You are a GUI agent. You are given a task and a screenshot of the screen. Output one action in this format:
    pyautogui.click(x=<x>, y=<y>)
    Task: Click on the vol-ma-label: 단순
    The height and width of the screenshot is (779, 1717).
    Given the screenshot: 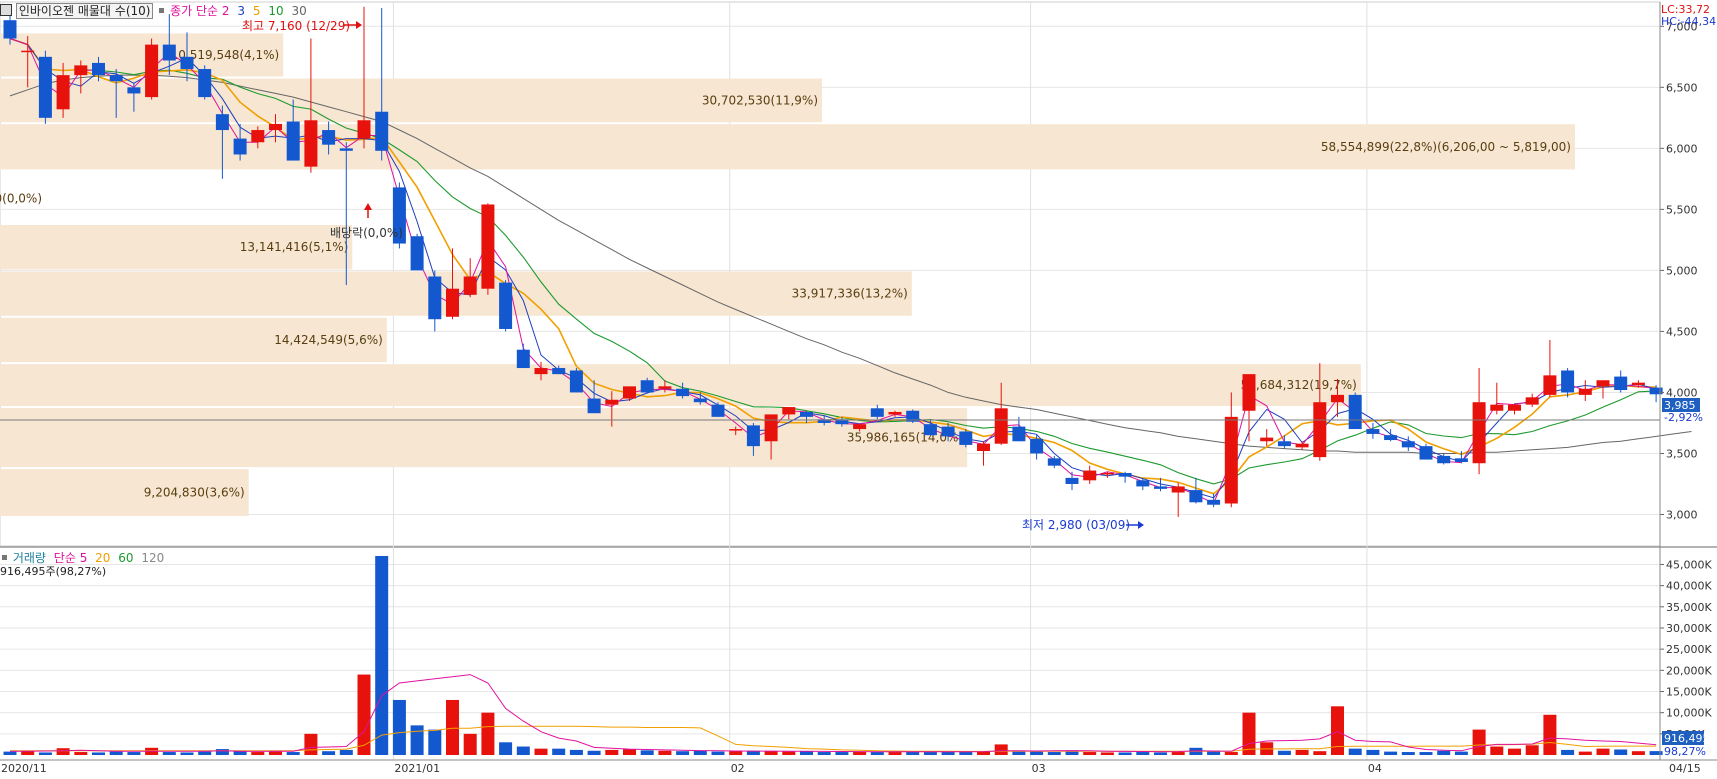 What is the action you would take?
    pyautogui.click(x=64, y=558)
    